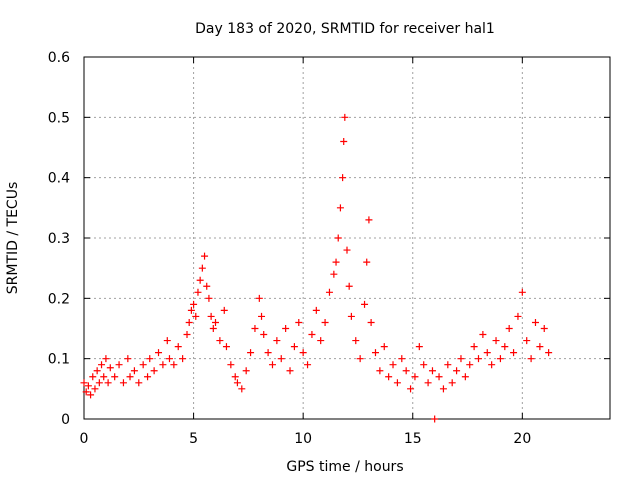 Image resolution: width=640 pixels, height=480 pixels. Describe the element at coordinates (13, 238) in the screenshot. I see `y-axis-label: SRMTID / TECUs` at that location.